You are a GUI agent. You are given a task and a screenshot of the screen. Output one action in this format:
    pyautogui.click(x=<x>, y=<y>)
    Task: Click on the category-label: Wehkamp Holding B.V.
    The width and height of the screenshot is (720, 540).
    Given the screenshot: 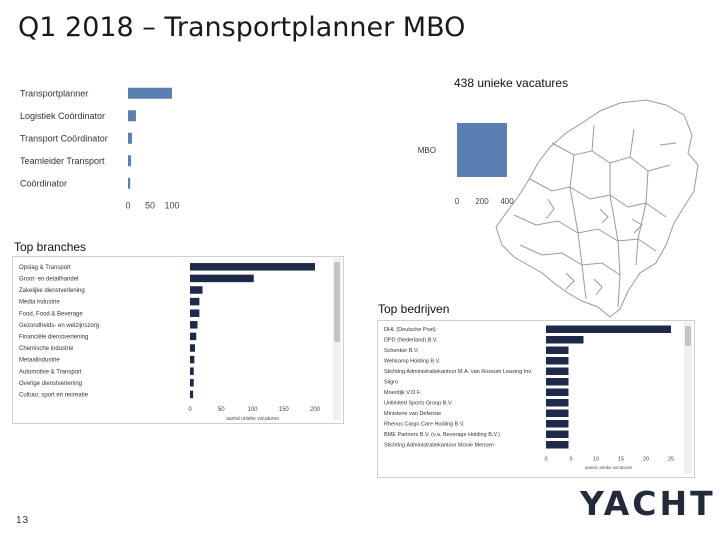 What is the action you would take?
    pyautogui.click(x=412, y=362)
    